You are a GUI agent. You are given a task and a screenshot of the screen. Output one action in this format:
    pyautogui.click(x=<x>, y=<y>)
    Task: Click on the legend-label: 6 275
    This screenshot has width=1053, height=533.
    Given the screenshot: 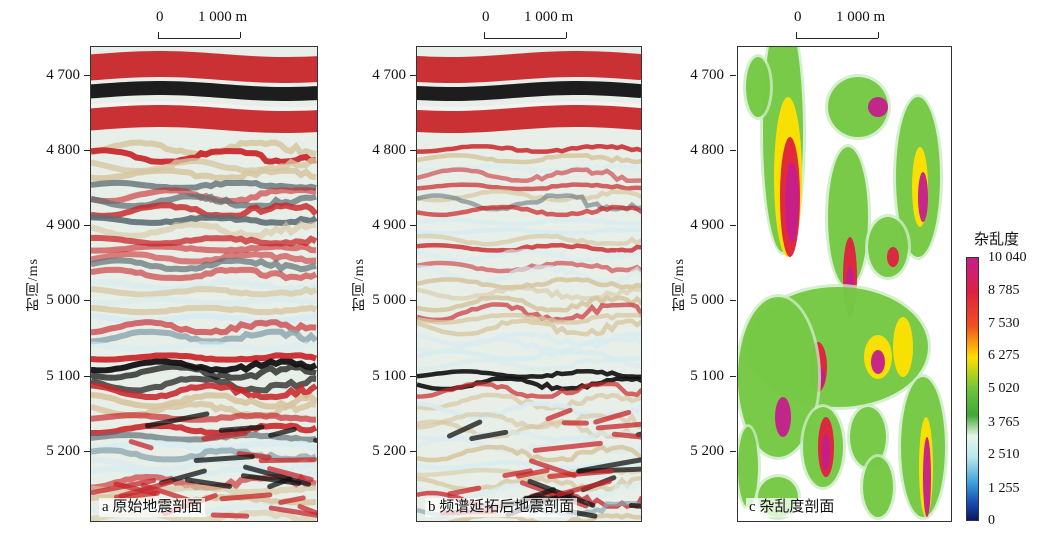 What is the action you would take?
    pyautogui.click(x=1004, y=355)
    